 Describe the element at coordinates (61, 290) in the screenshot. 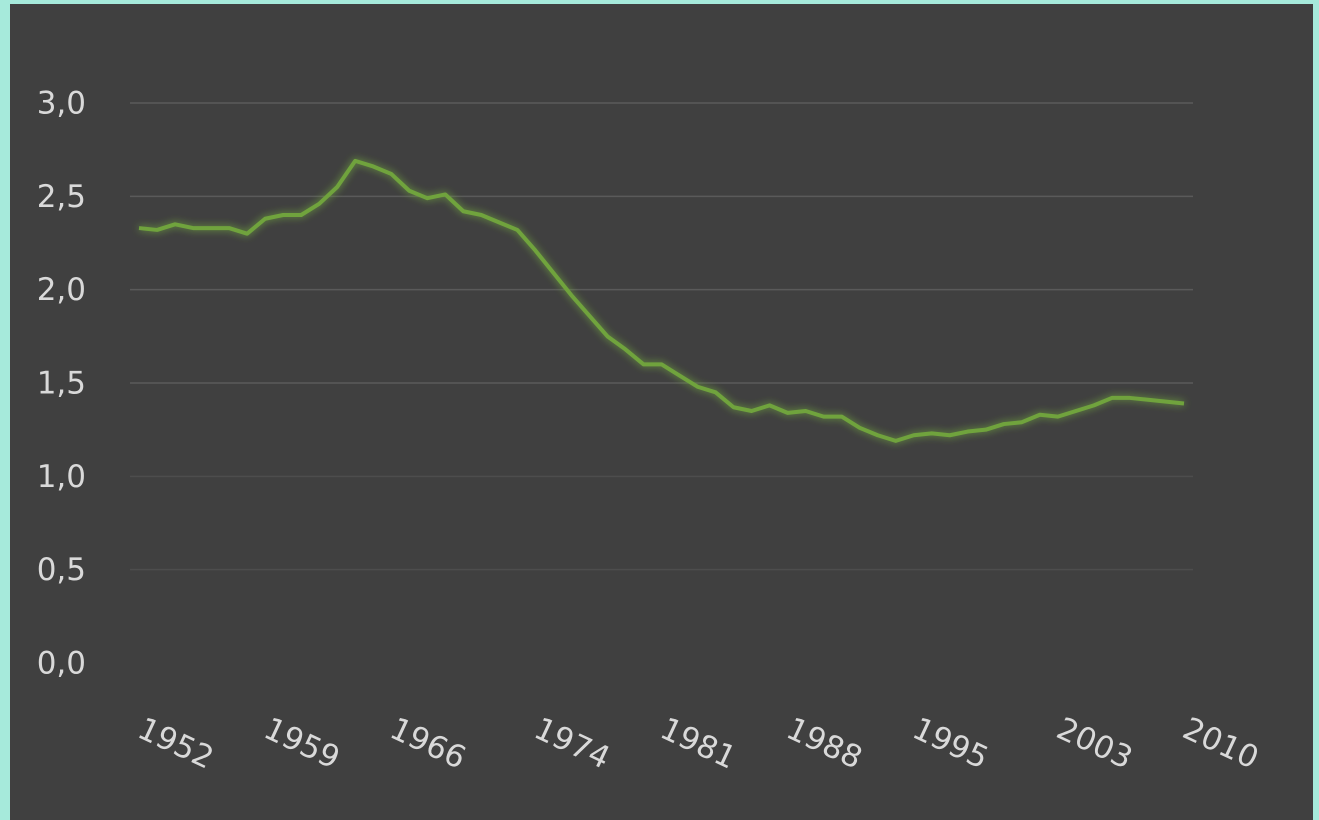

I see `y-tick-label: 2,0` at that location.